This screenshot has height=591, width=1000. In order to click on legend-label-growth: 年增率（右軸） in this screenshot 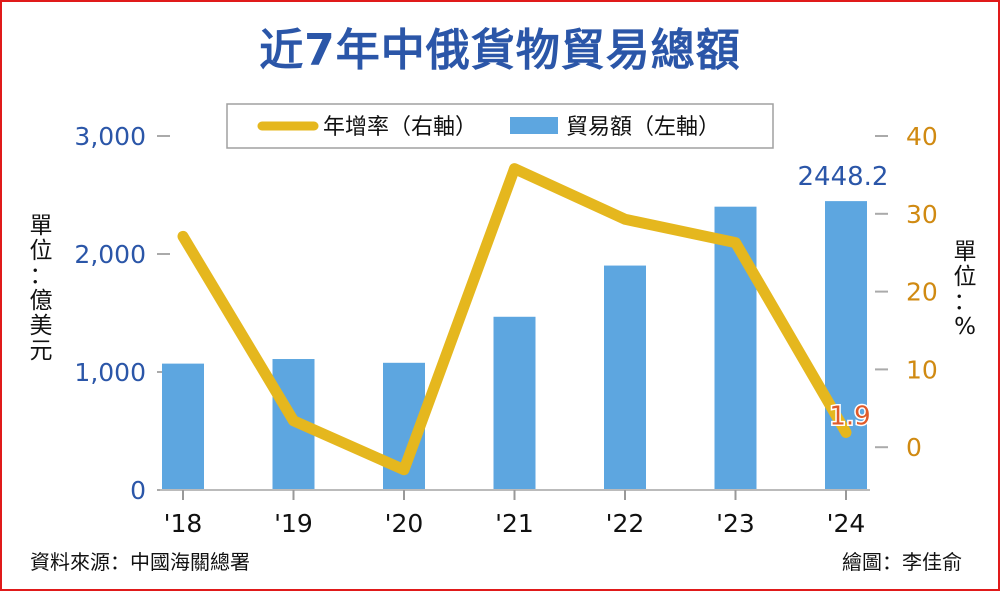, I will do `click(400, 127)`.